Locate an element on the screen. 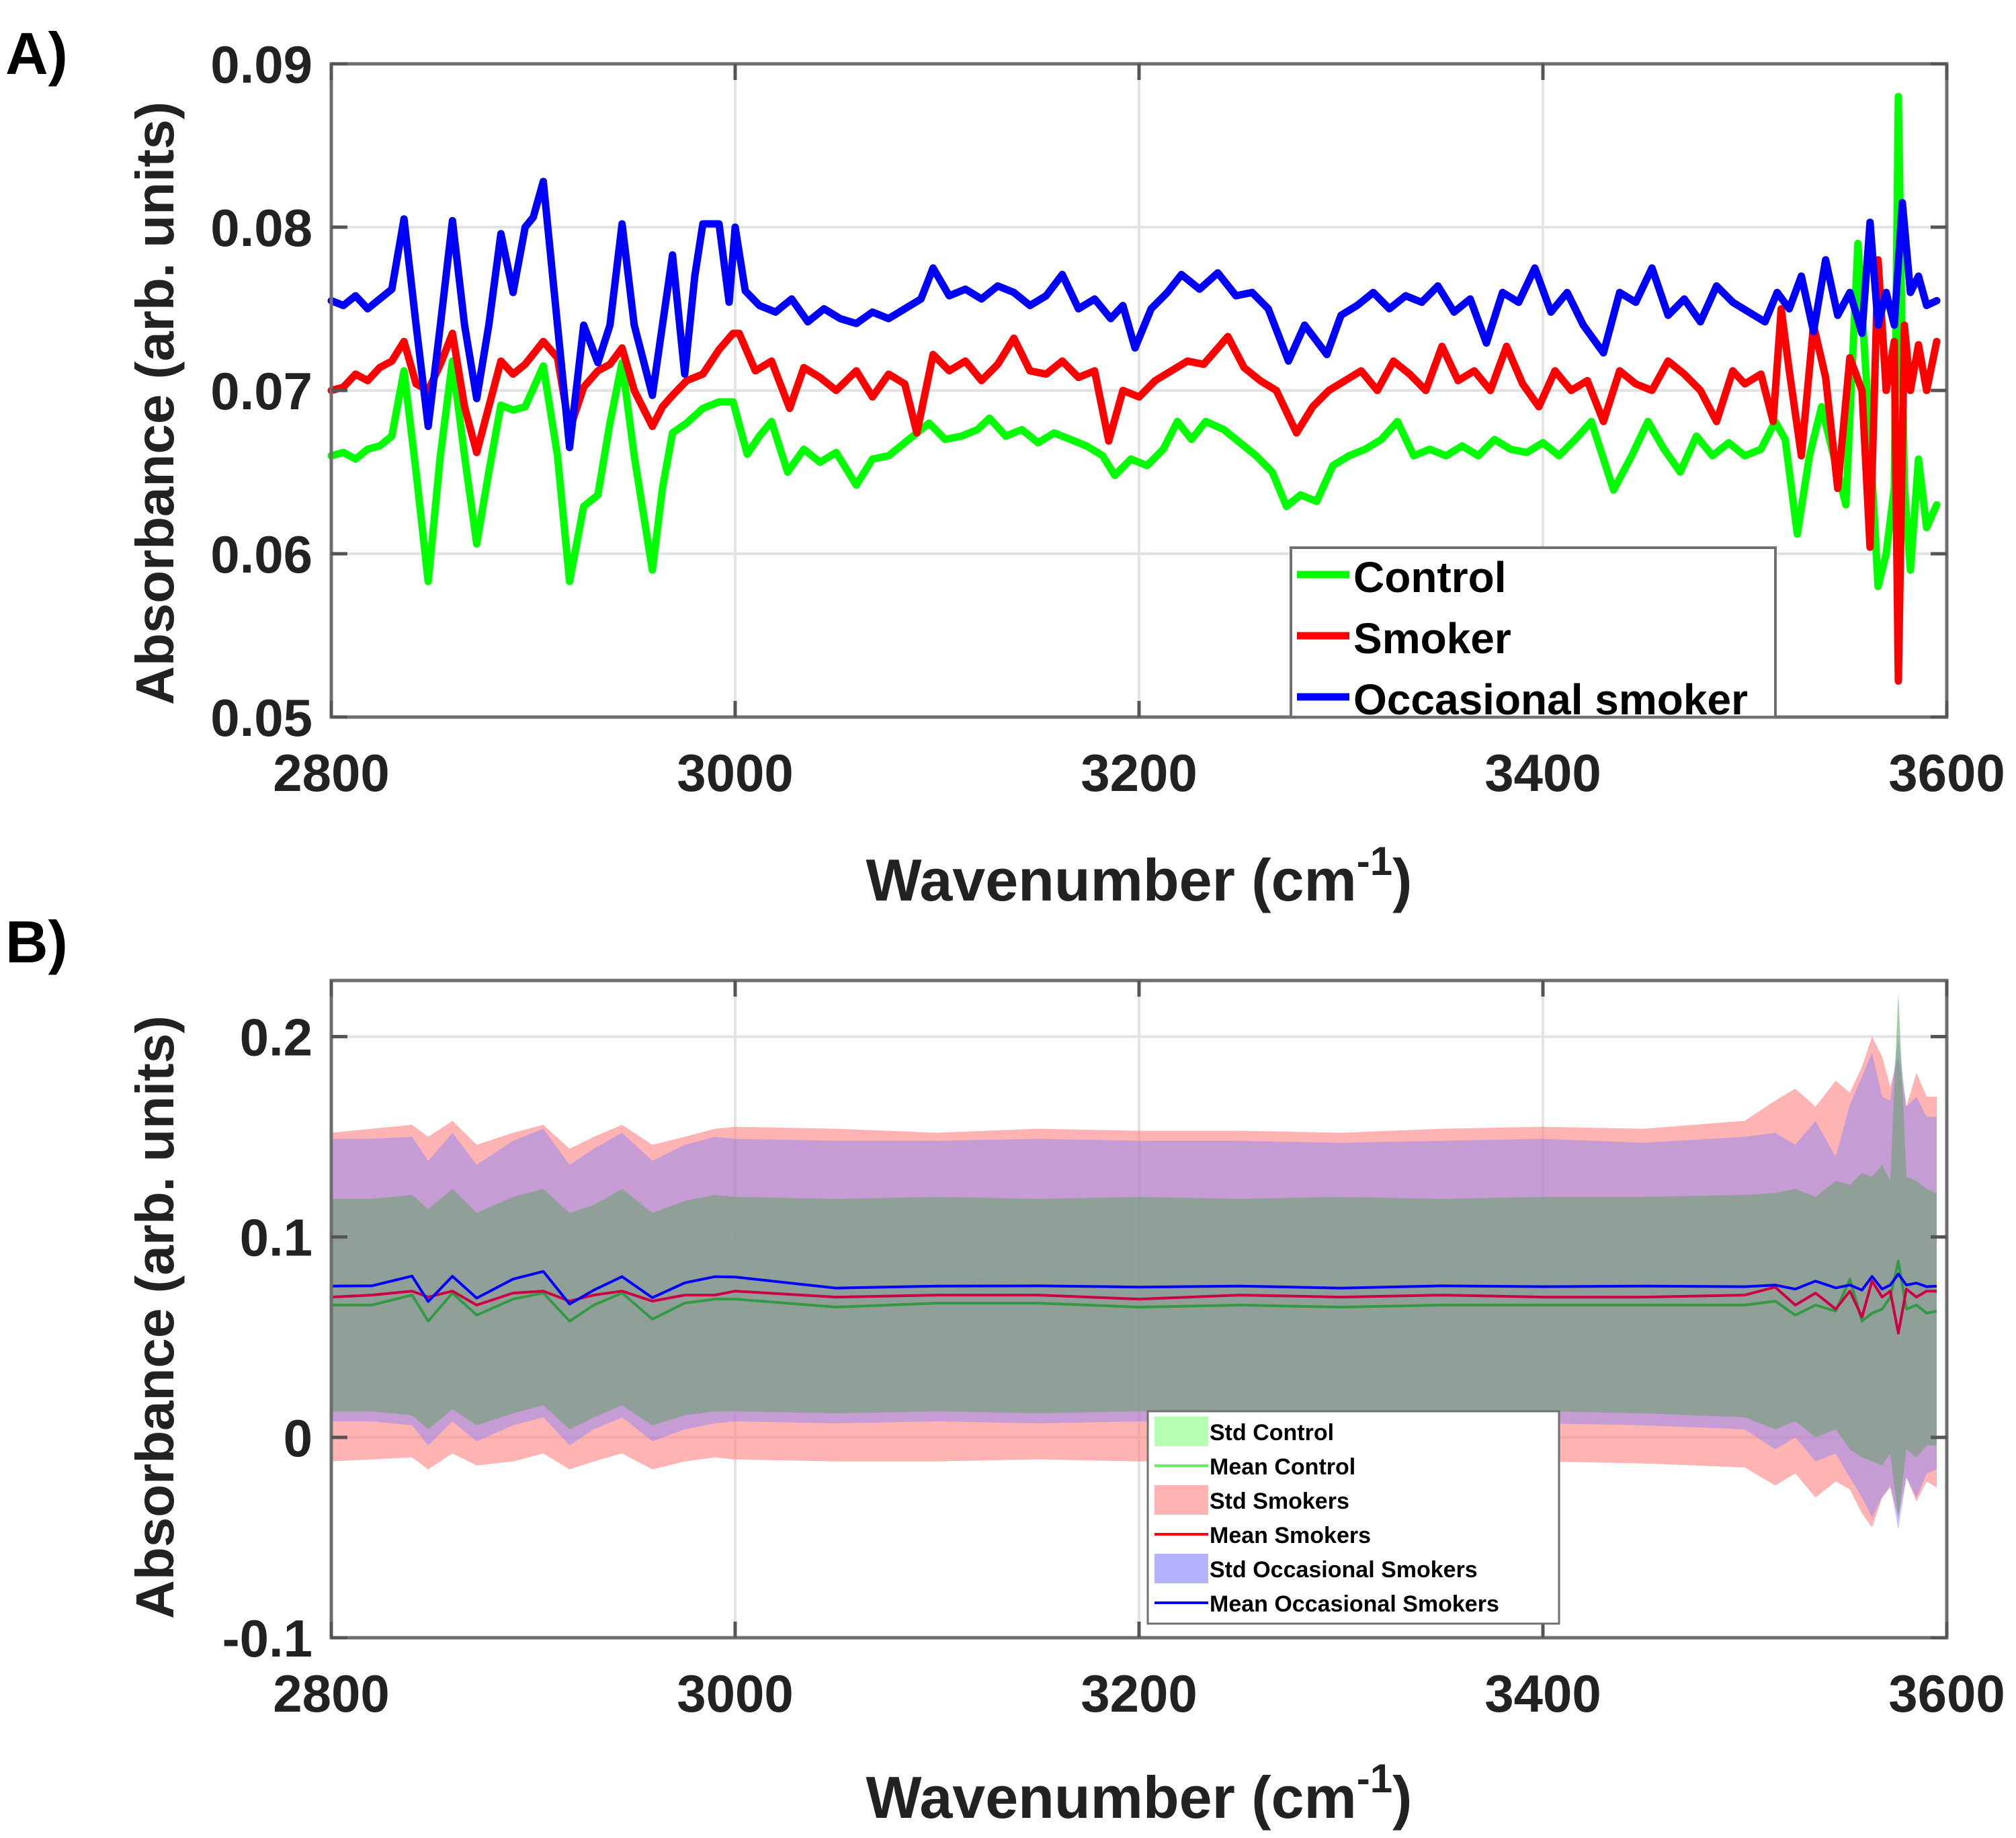  panel-b-legend-box is located at coordinates (1353, 1517).